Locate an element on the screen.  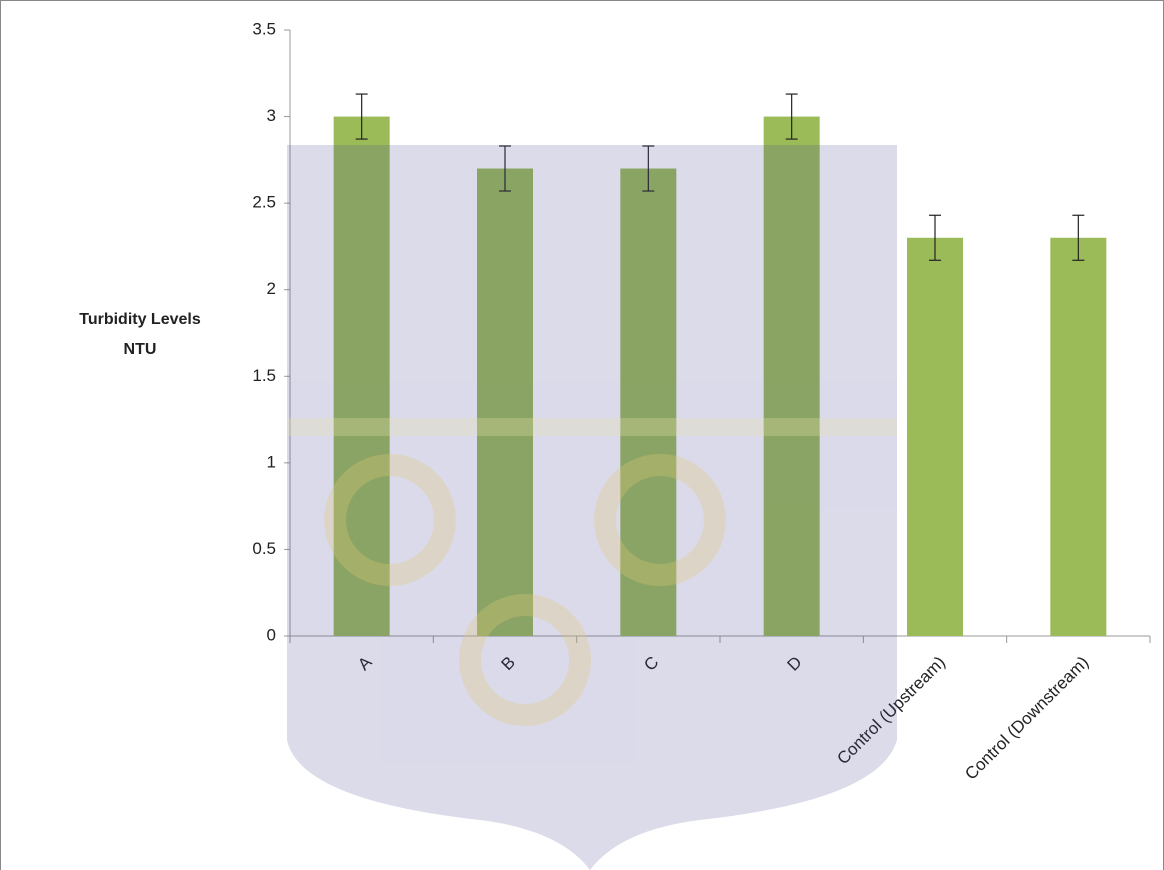
y-tick-label: 2 is located at coordinates (271, 288).